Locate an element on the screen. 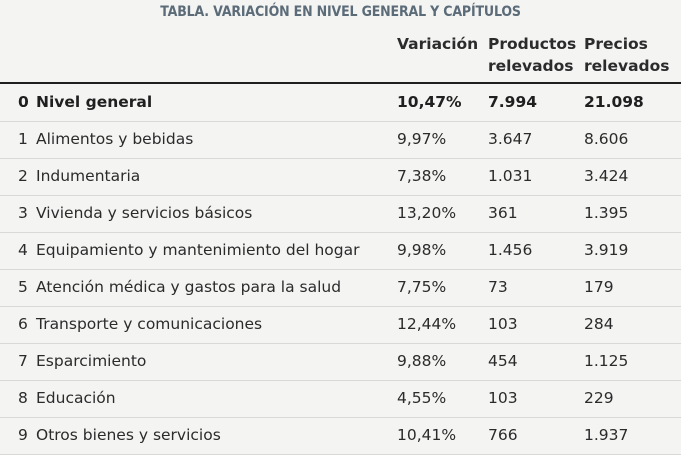  table-row: 6 Transporte y comunicaciones 12,44% 103 284 is located at coordinates (340, 325).